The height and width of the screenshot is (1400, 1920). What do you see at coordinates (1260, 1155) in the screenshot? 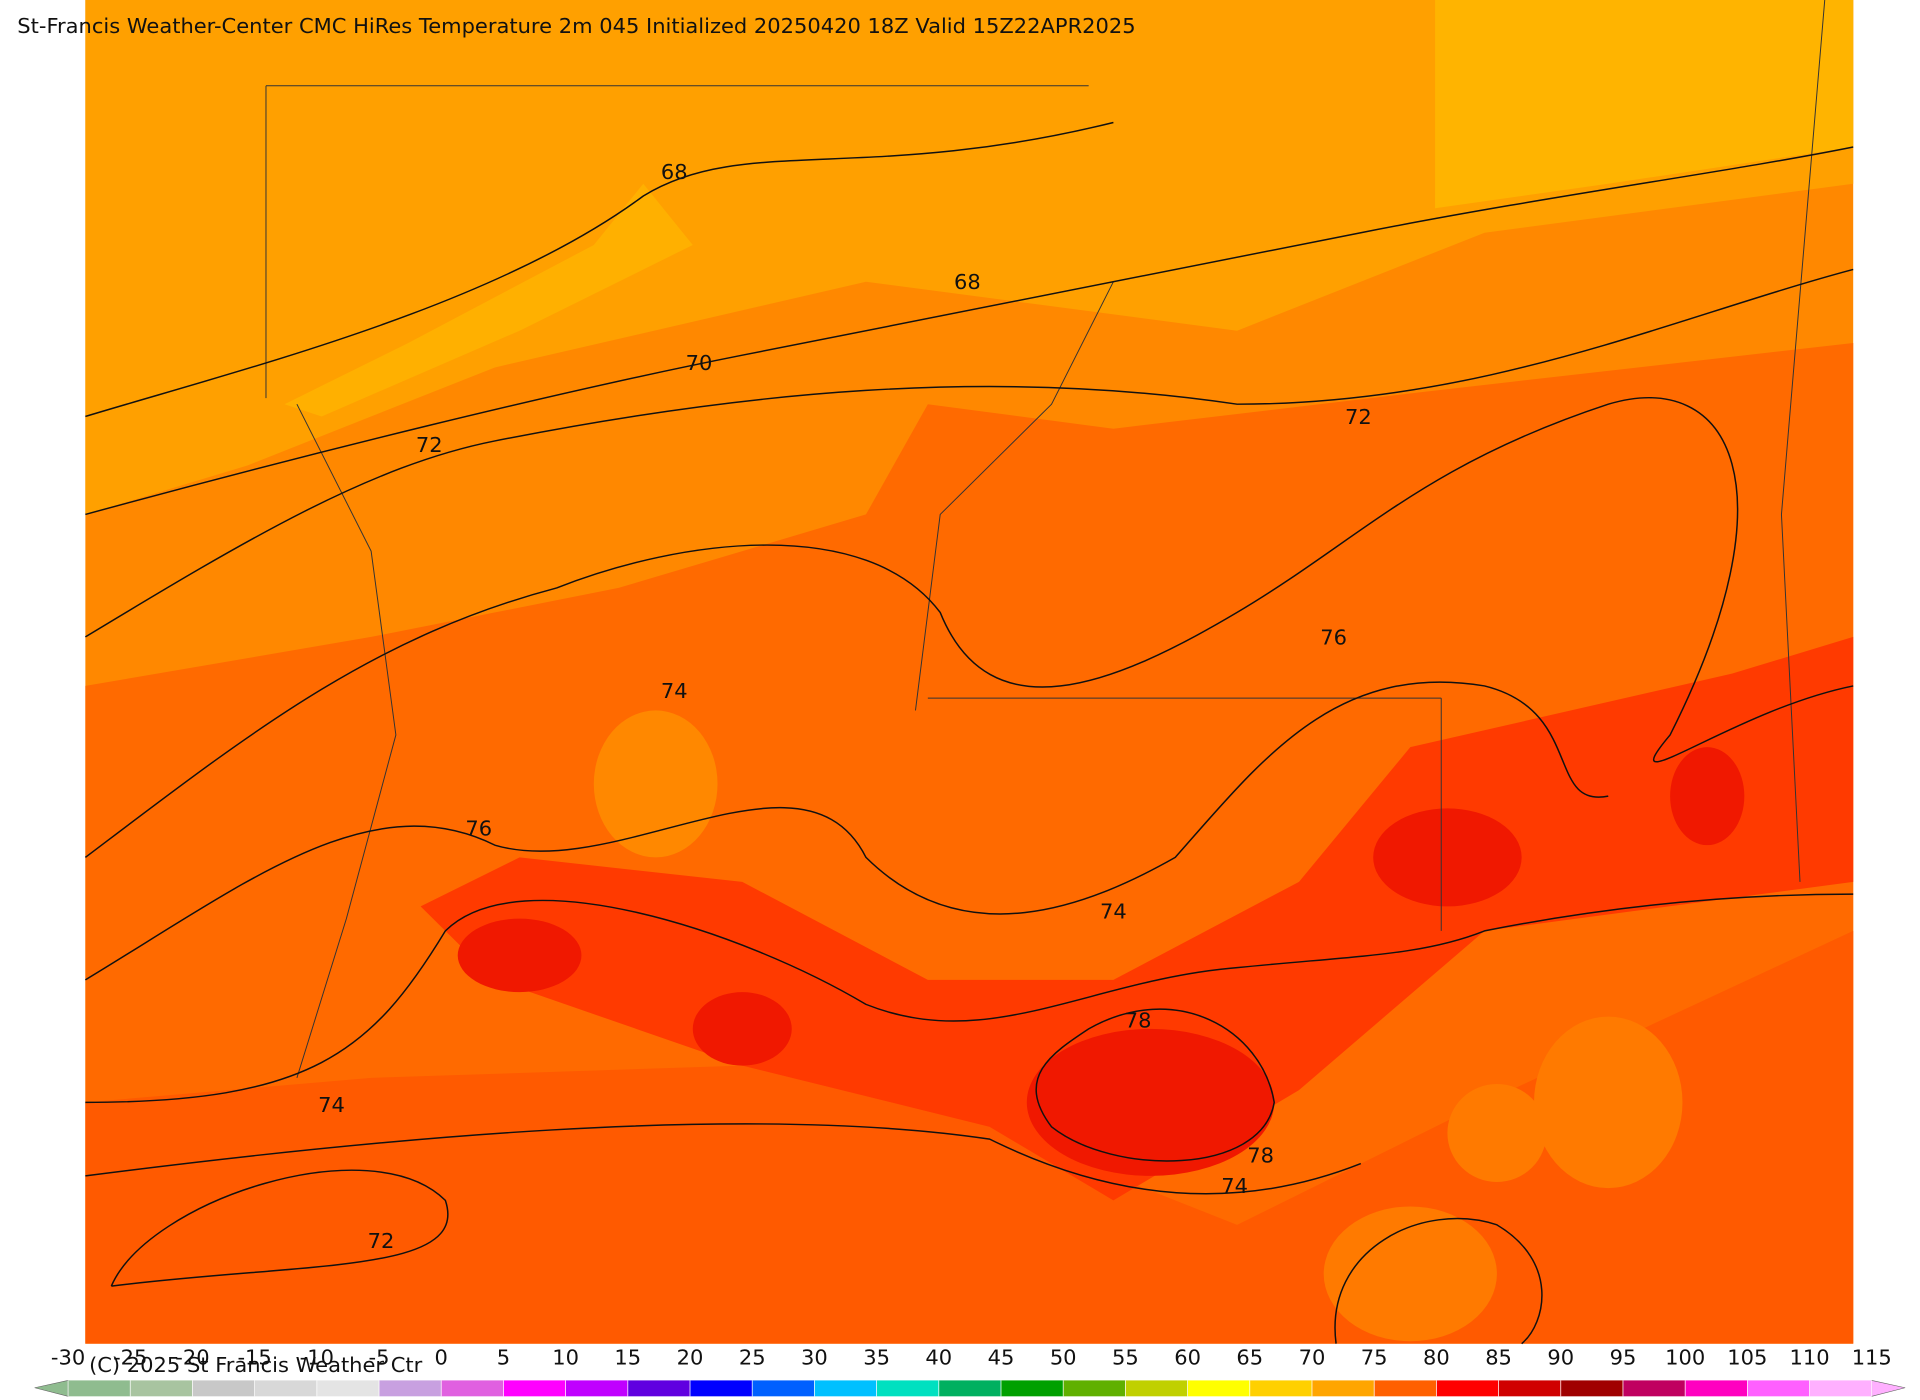
I see `contour-label: 78` at bounding box center [1260, 1155].